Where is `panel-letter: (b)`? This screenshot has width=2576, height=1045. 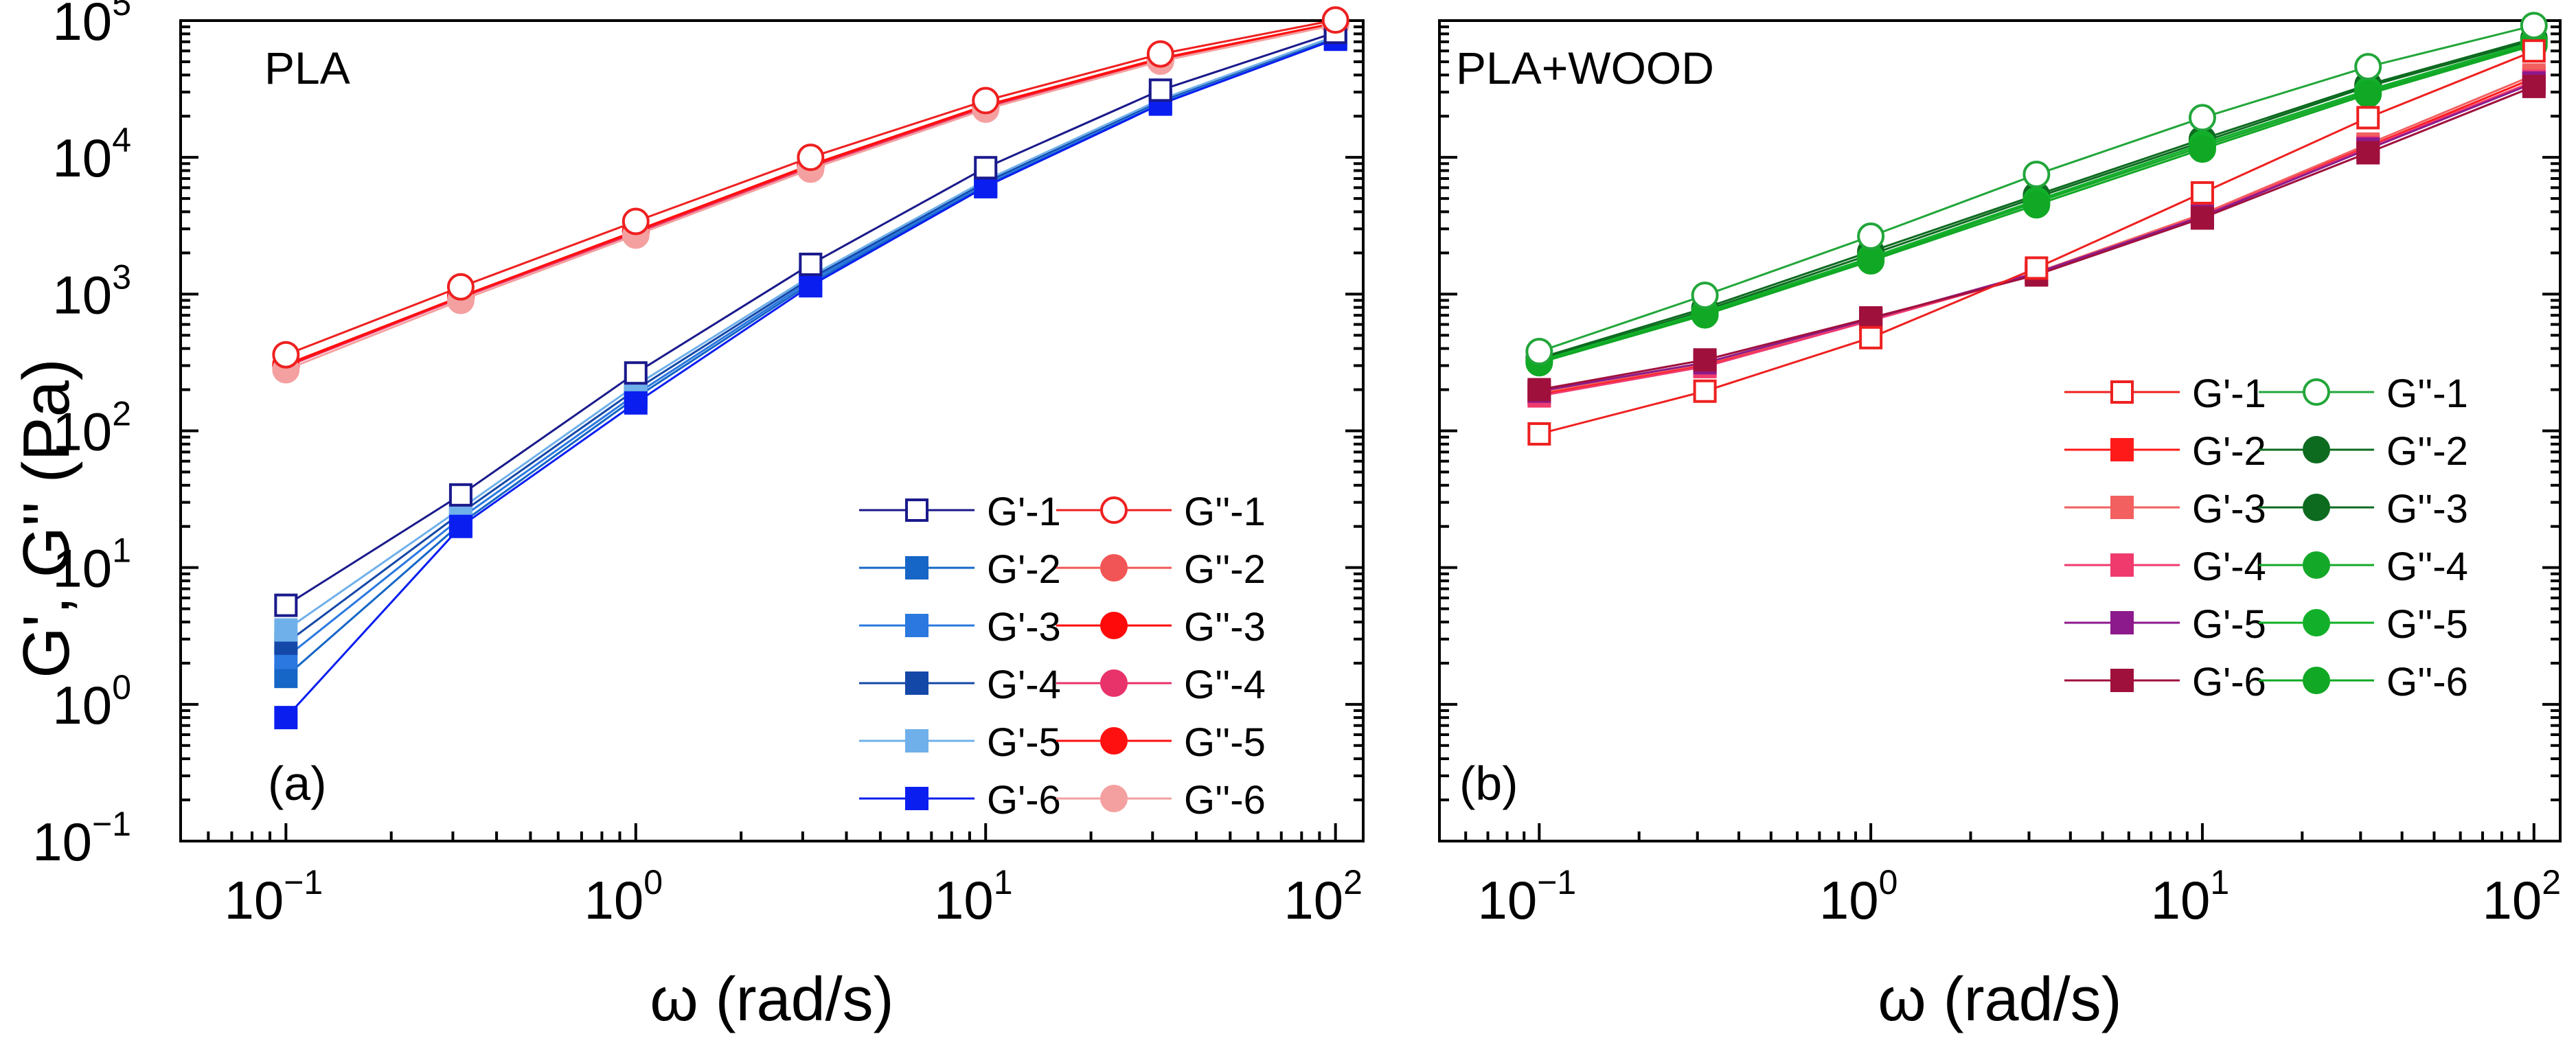 panel-letter: (b) is located at coordinates (1488, 783).